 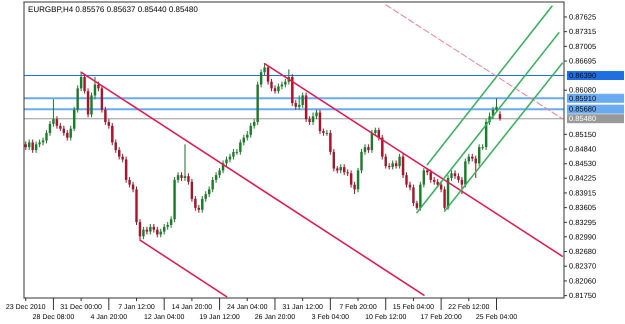 What do you see at coordinates (113, 9) in the screenshot?
I see `chart-title: EURGBP,H4 0.85576 0.85637 0.85440 0.85480` at bounding box center [113, 9].